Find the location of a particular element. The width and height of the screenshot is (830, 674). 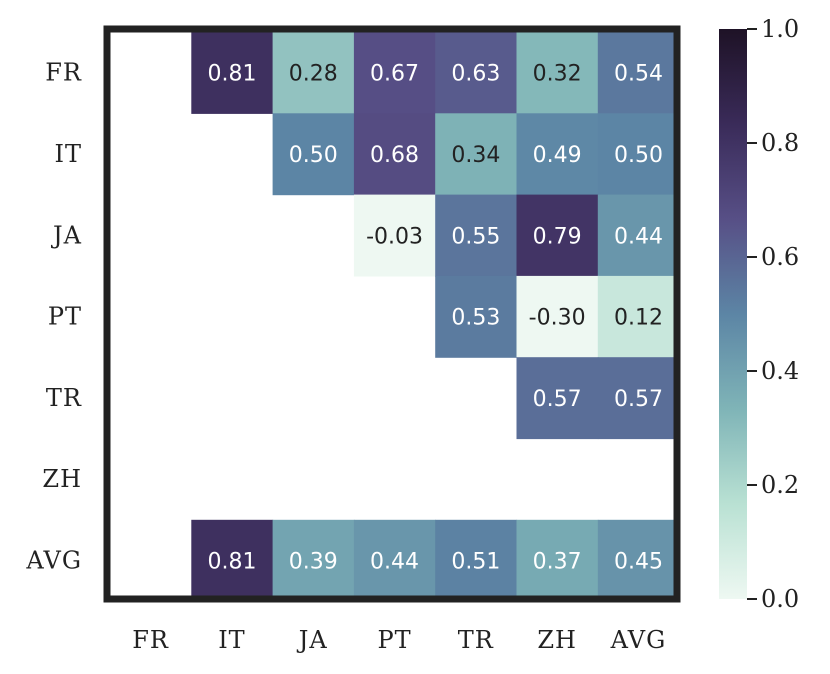

column-labels: FR IT JA PT TR ZH AVG is located at coordinates (399, 640).